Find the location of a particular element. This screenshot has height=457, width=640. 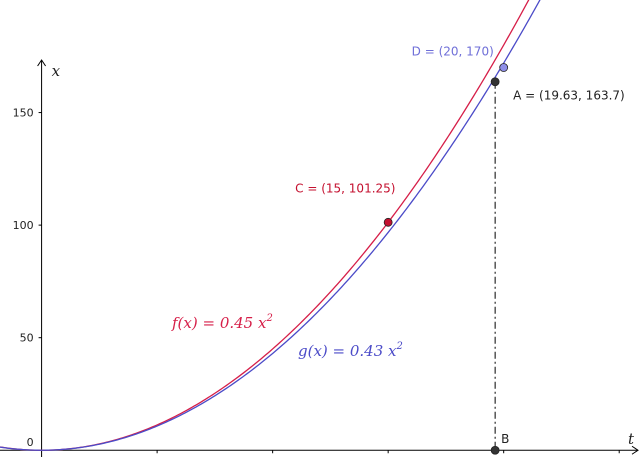

labels: f(x) = 0.45 x2 g(x) = 0.43 x2 is located at coordinates (287, 336).